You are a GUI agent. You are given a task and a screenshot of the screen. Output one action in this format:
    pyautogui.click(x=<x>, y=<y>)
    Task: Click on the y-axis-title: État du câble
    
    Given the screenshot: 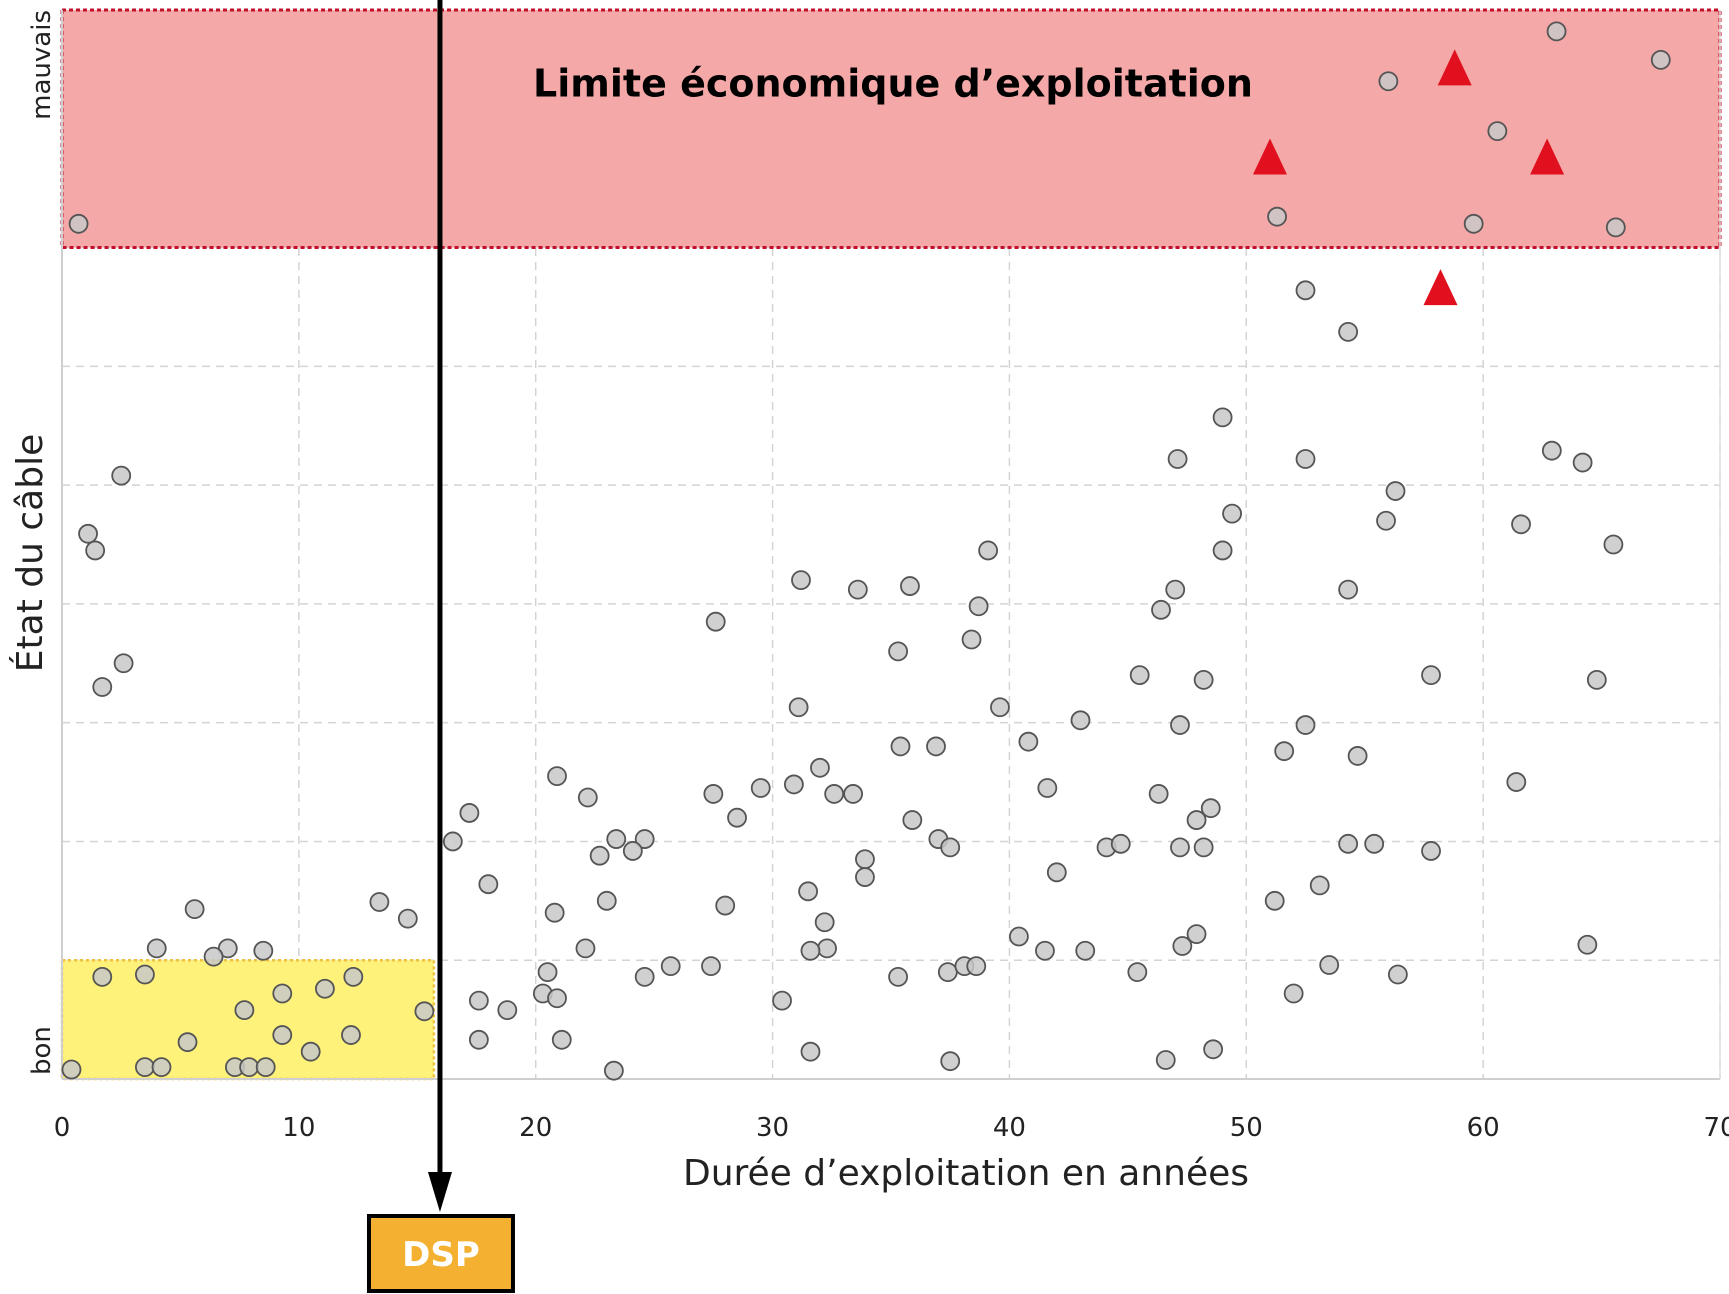 What is the action you would take?
    pyautogui.click(x=30, y=553)
    